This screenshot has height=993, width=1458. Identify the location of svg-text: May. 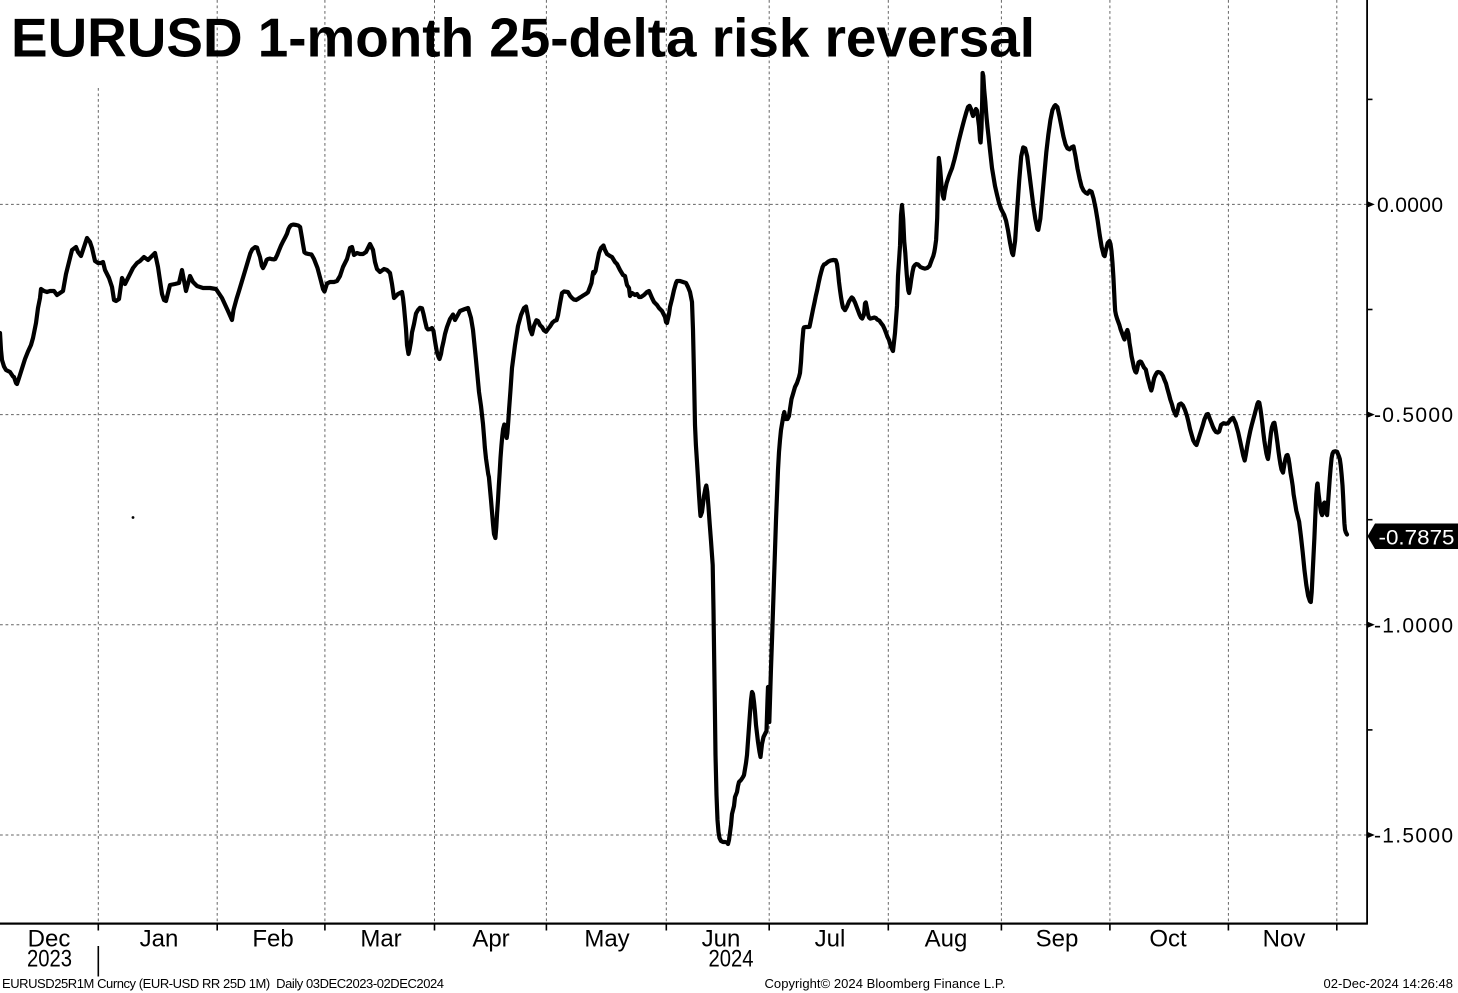
(606, 939).